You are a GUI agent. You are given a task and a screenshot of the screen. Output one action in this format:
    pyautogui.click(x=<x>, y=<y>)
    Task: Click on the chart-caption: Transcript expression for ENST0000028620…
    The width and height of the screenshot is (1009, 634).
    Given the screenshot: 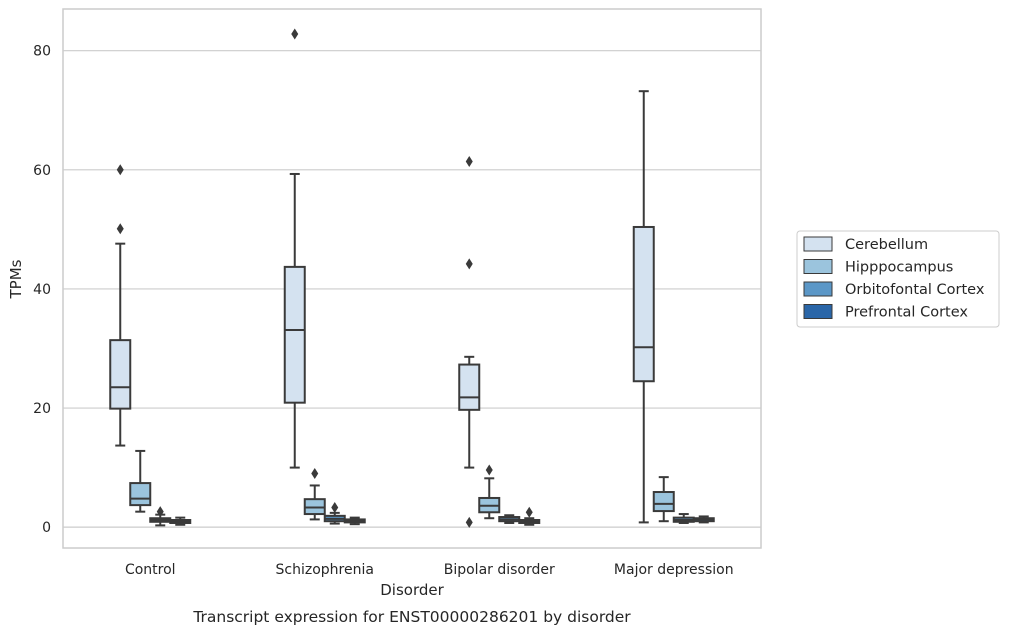 What is the action you would take?
    pyautogui.click(x=411, y=617)
    